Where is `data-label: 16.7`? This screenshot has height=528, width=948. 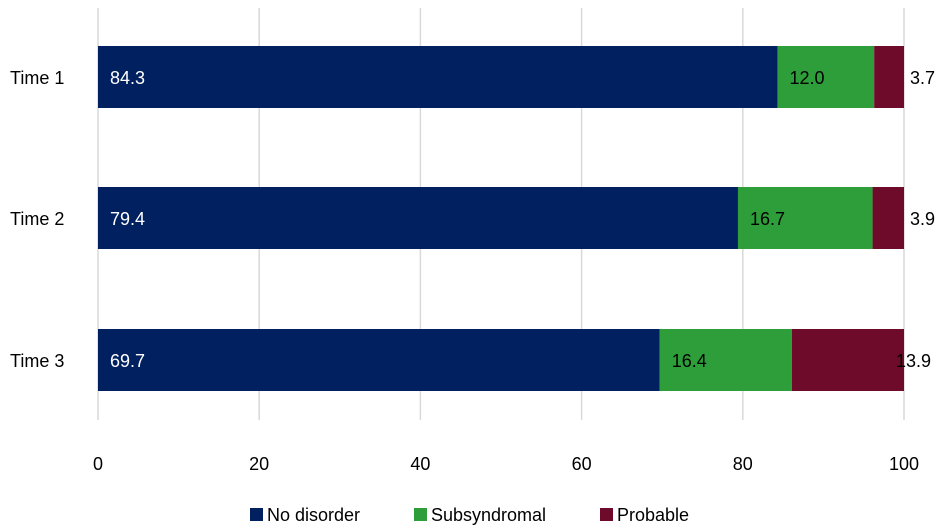
data-label: 16.7 is located at coordinates (767, 219).